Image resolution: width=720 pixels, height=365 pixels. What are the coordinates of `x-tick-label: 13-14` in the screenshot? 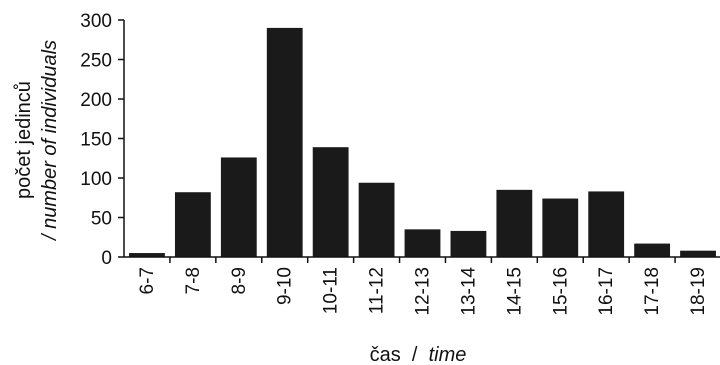 It's located at (468, 291).